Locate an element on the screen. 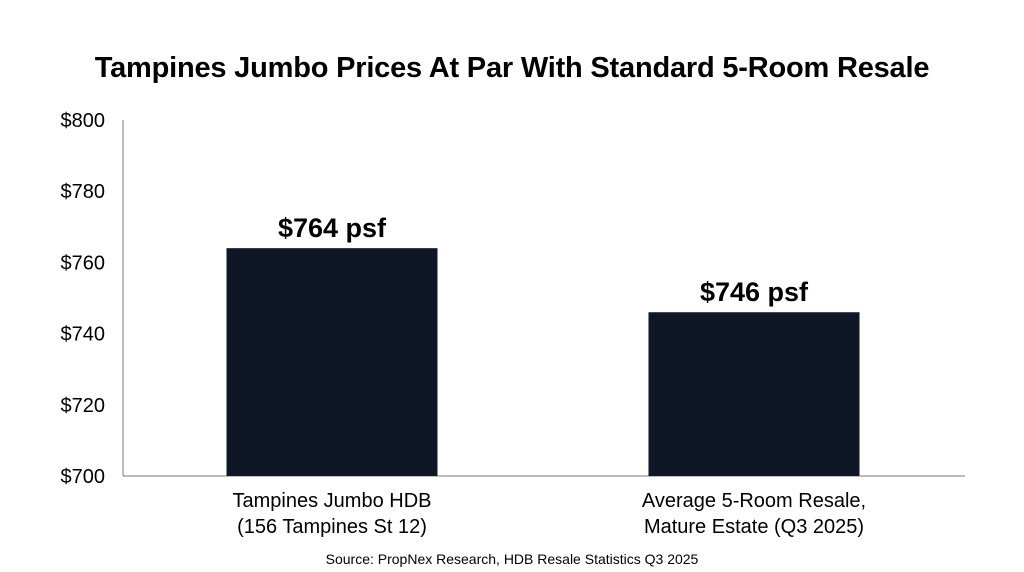 This screenshot has height=572, width=1024. data-labels: $764 psf $746 psf is located at coordinates (543, 260).